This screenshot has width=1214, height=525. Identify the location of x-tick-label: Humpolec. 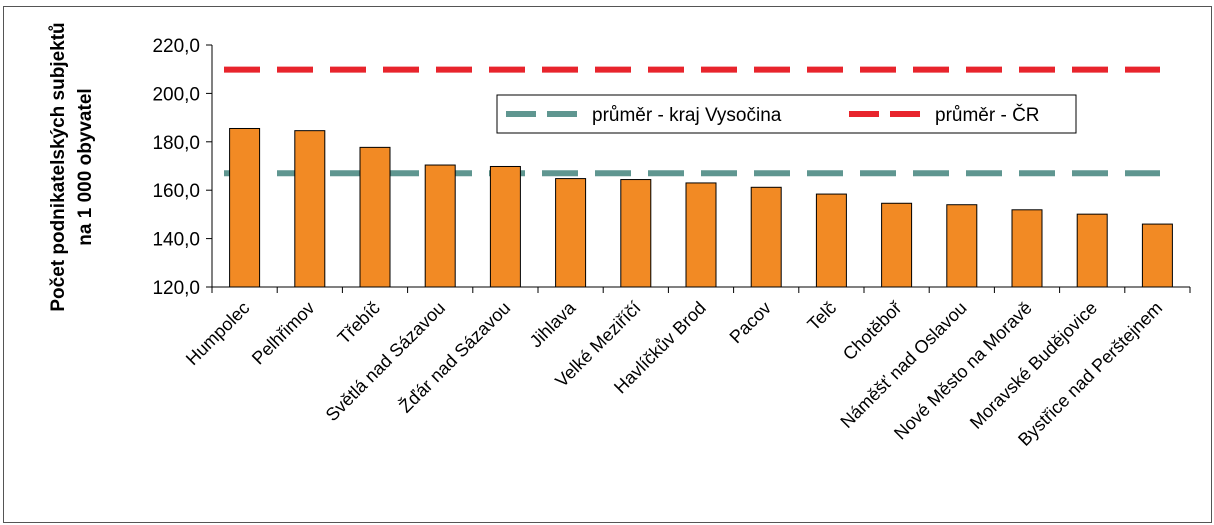
(217, 333).